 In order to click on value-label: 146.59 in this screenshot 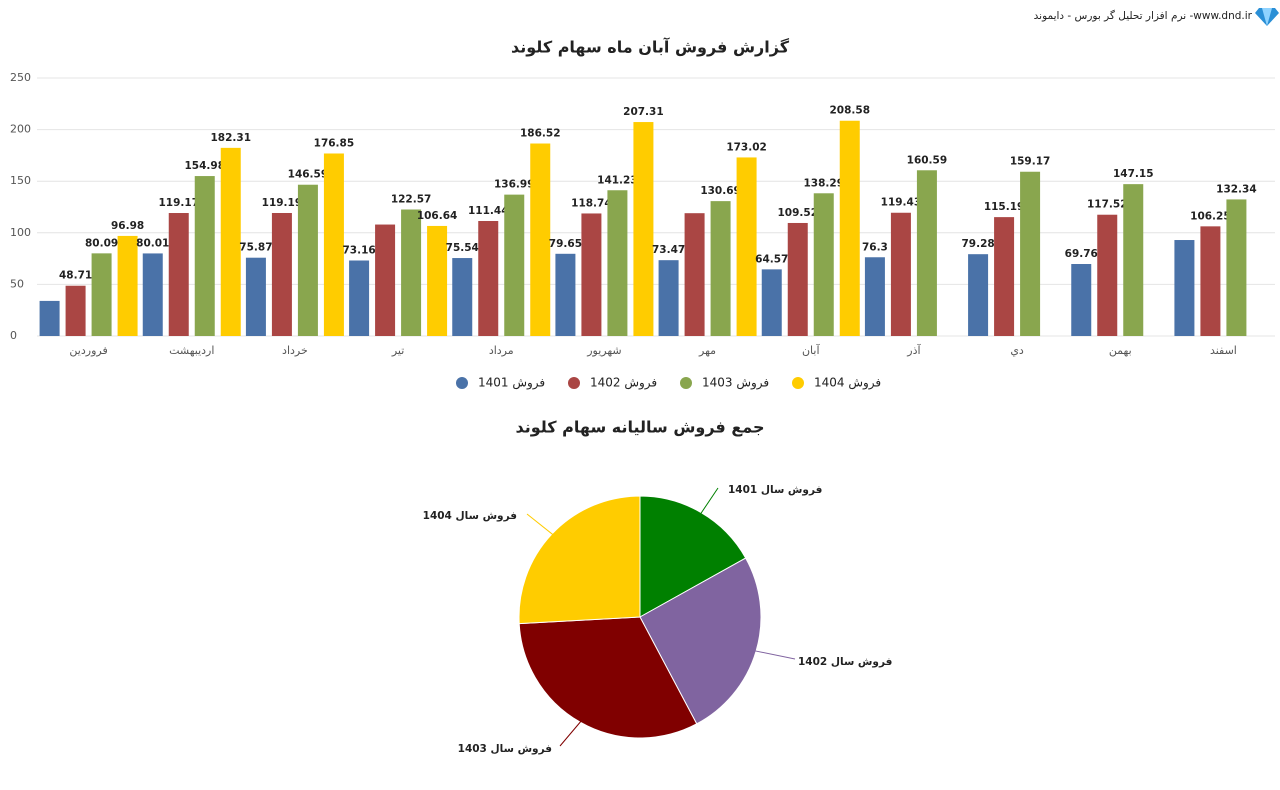, I will do `click(308, 175)`.